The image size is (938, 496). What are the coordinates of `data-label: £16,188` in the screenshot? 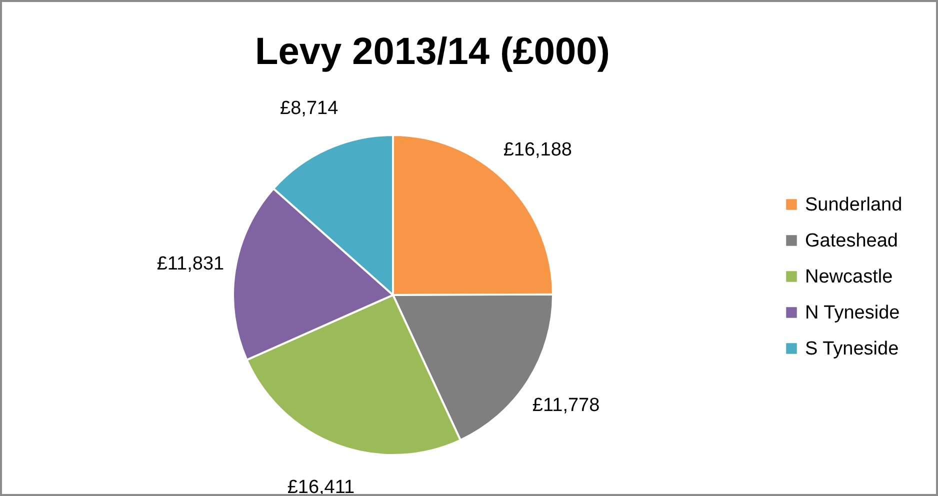 It's located at (537, 150).